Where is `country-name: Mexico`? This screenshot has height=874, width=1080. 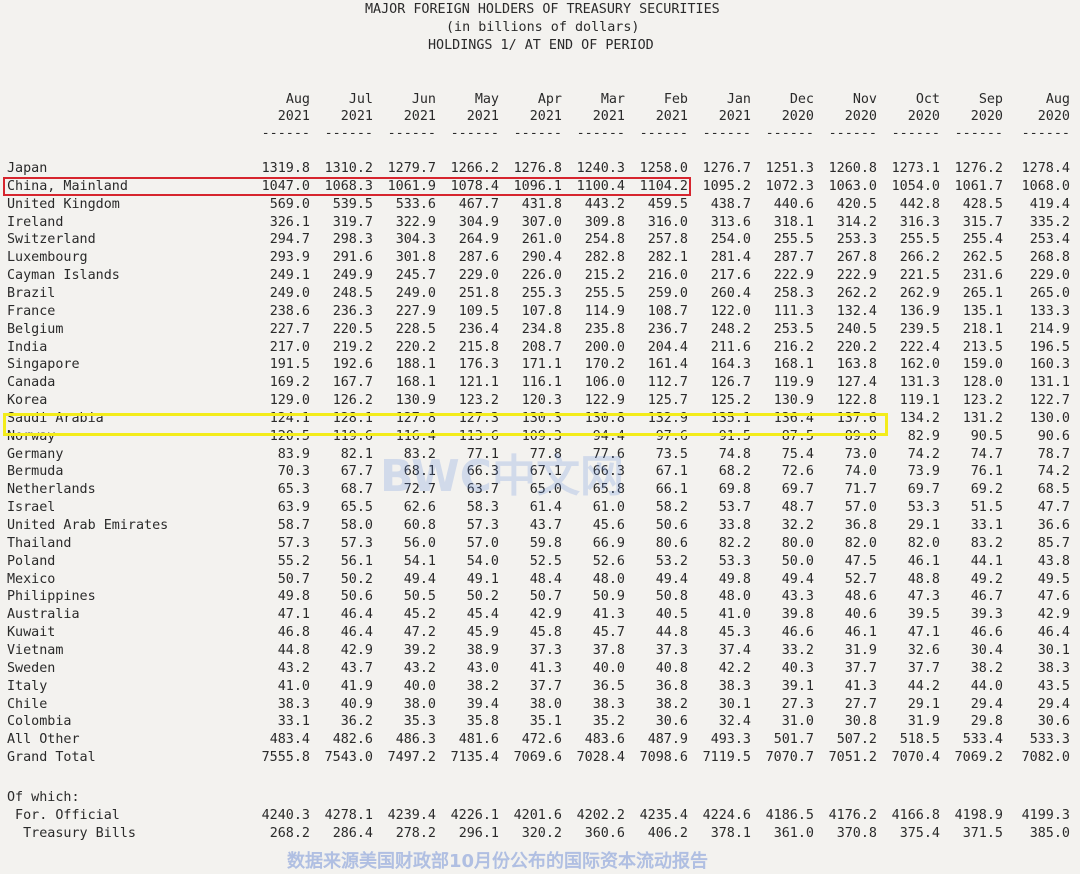 country-name: Mexico is located at coordinates (31, 579).